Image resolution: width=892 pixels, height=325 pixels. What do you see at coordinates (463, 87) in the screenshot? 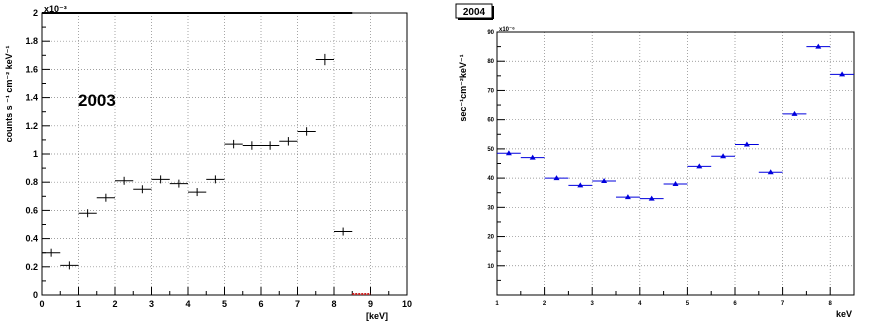
I see `y-axis-label: sec⁻¹cm⁻²keV⁻¹` at bounding box center [463, 87].